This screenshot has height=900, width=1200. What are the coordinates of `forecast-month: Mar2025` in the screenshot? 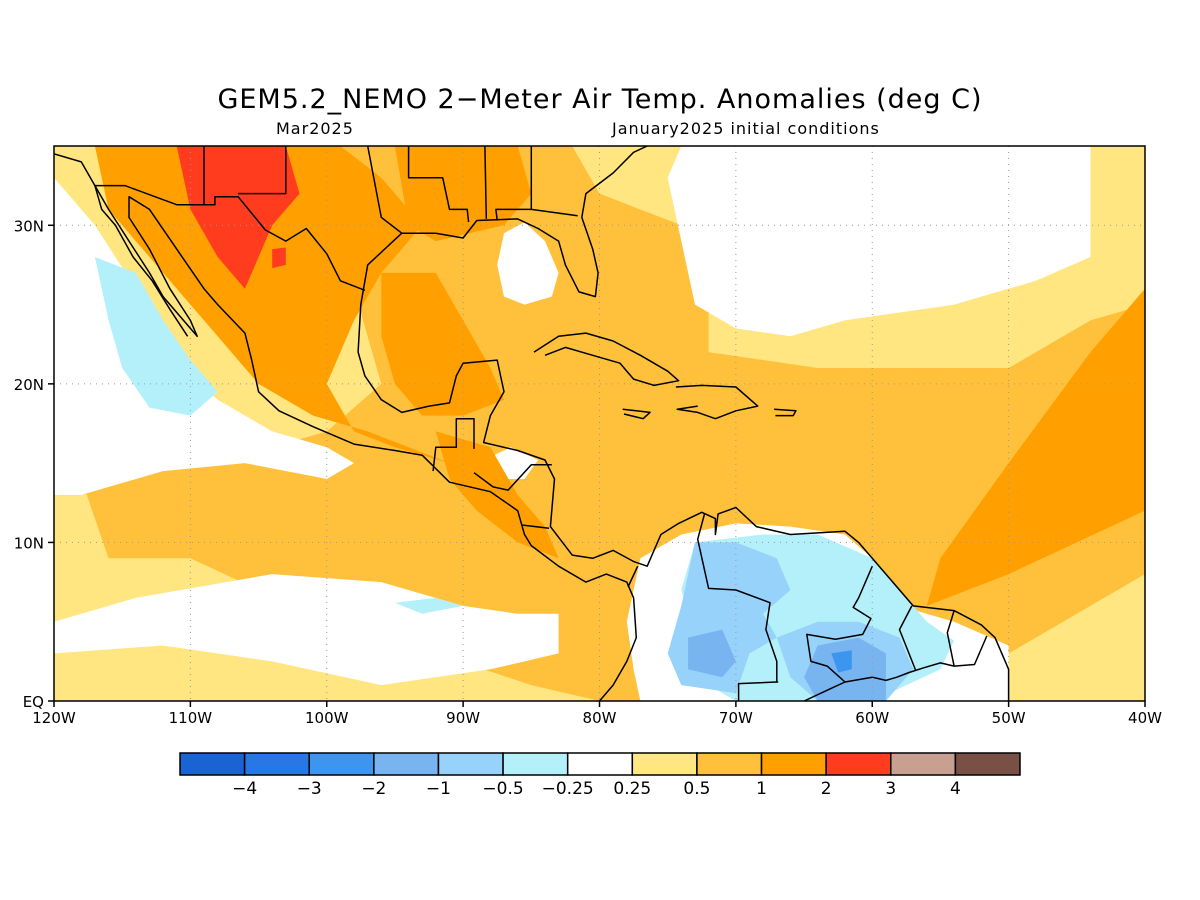 It's located at (315, 128).